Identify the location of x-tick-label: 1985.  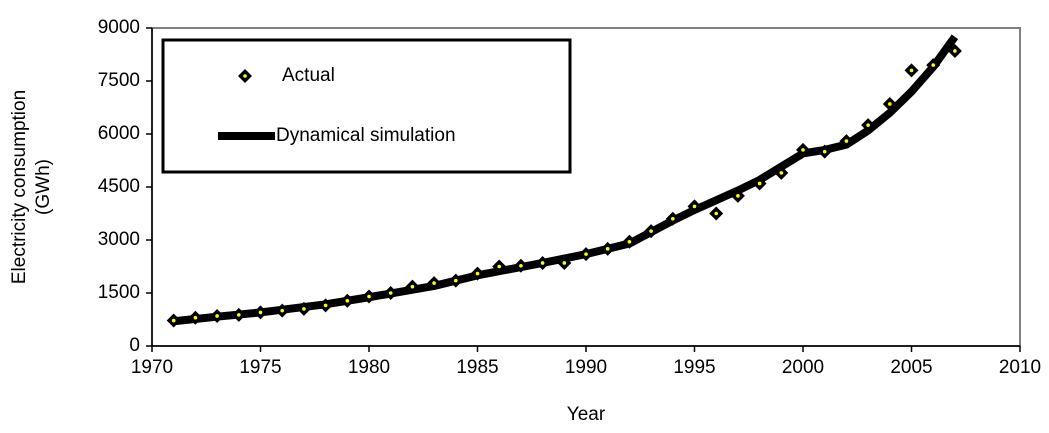
(477, 367).